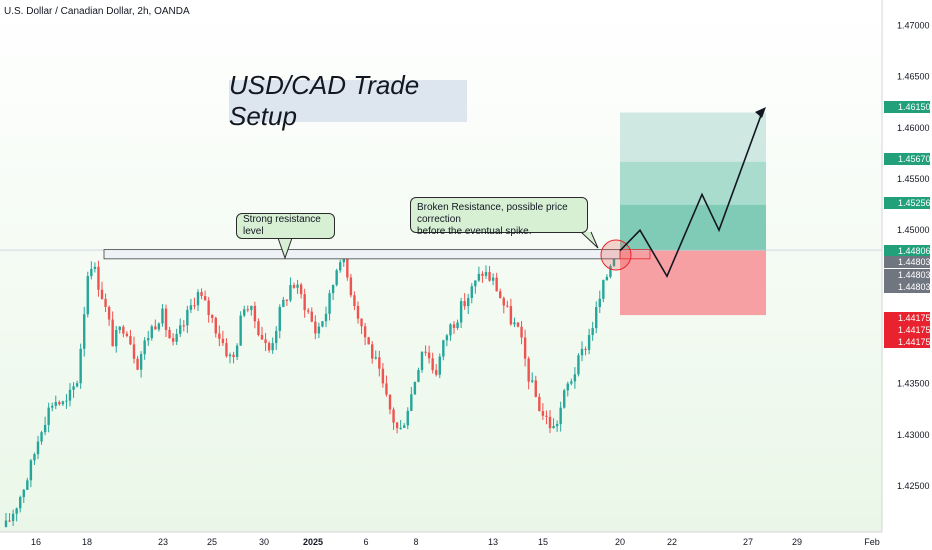  Describe the element at coordinates (365, 542) in the screenshot. I see `x-tick-label: 6` at that location.